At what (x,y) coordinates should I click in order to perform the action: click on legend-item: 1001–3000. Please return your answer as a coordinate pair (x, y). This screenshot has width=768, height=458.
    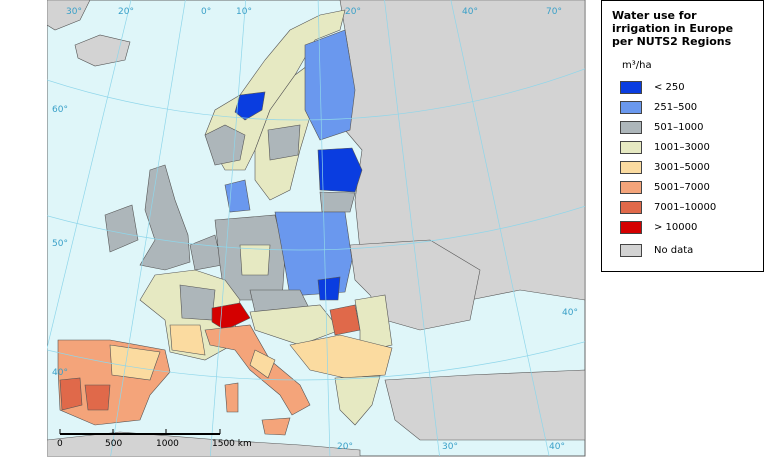
    Looking at the image, I should click on (682, 147).